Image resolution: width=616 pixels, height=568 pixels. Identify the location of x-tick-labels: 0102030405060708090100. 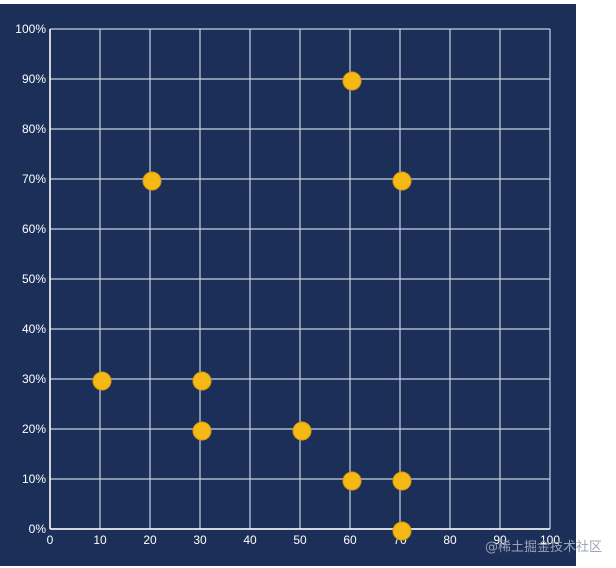
(304, 540).